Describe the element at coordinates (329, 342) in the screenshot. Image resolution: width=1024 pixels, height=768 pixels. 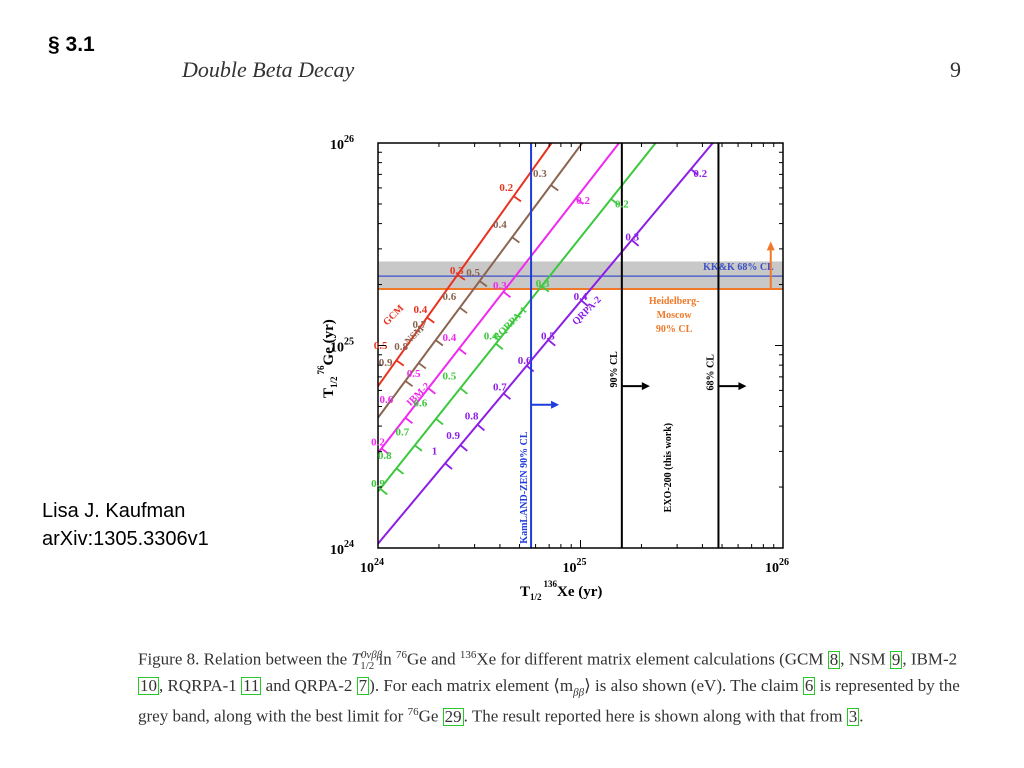
I see `y-axis-title-rest: Ge (yr)` at that location.